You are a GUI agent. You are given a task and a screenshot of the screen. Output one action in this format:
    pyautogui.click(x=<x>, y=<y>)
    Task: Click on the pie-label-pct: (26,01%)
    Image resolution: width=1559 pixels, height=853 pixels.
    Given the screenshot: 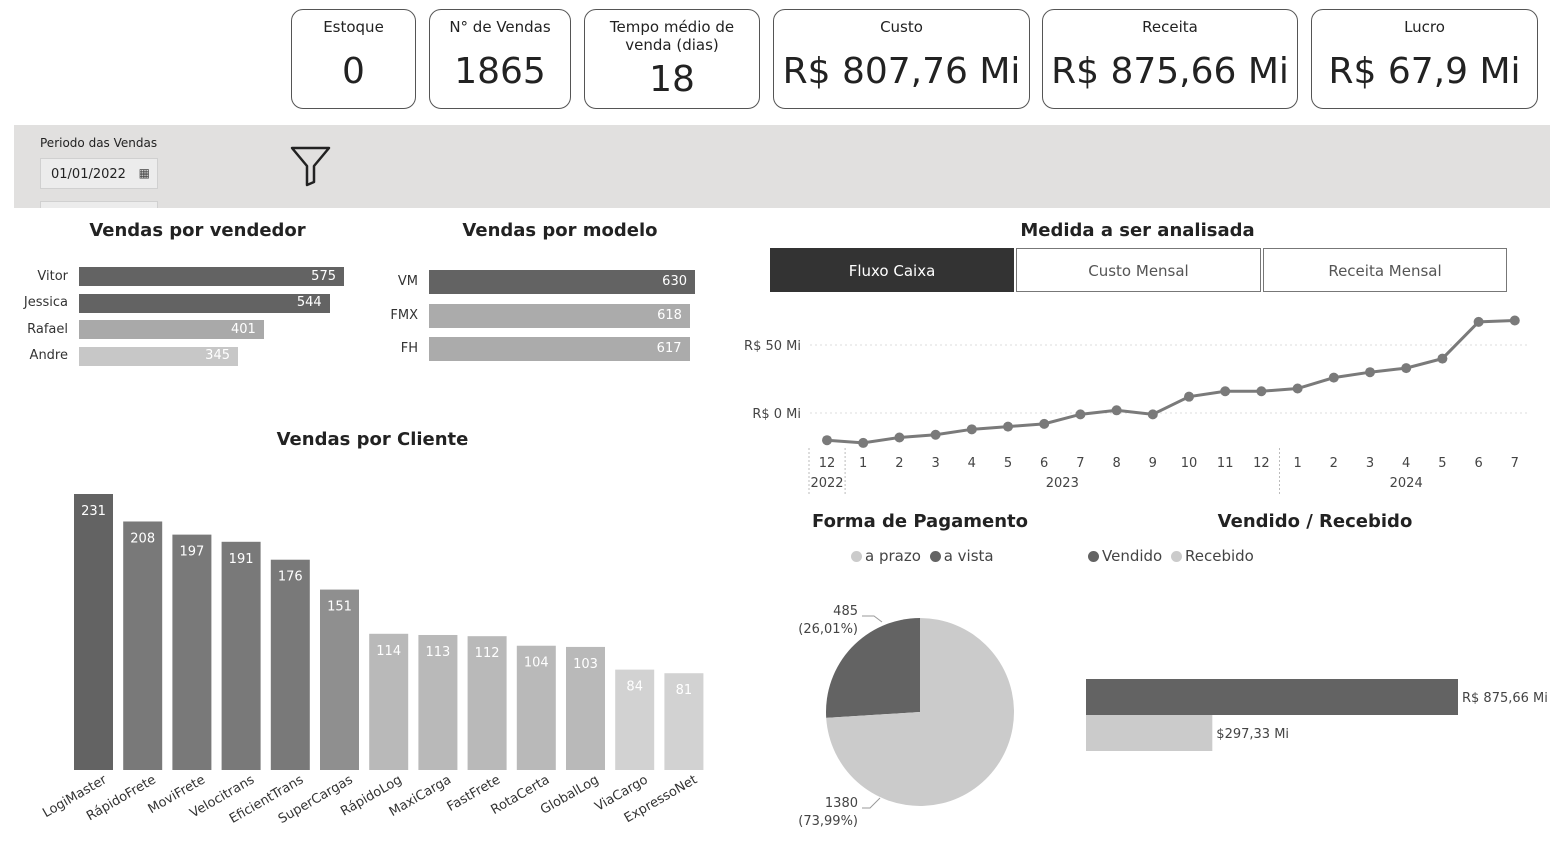 What is the action you would take?
    pyautogui.click(x=828, y=629)
    